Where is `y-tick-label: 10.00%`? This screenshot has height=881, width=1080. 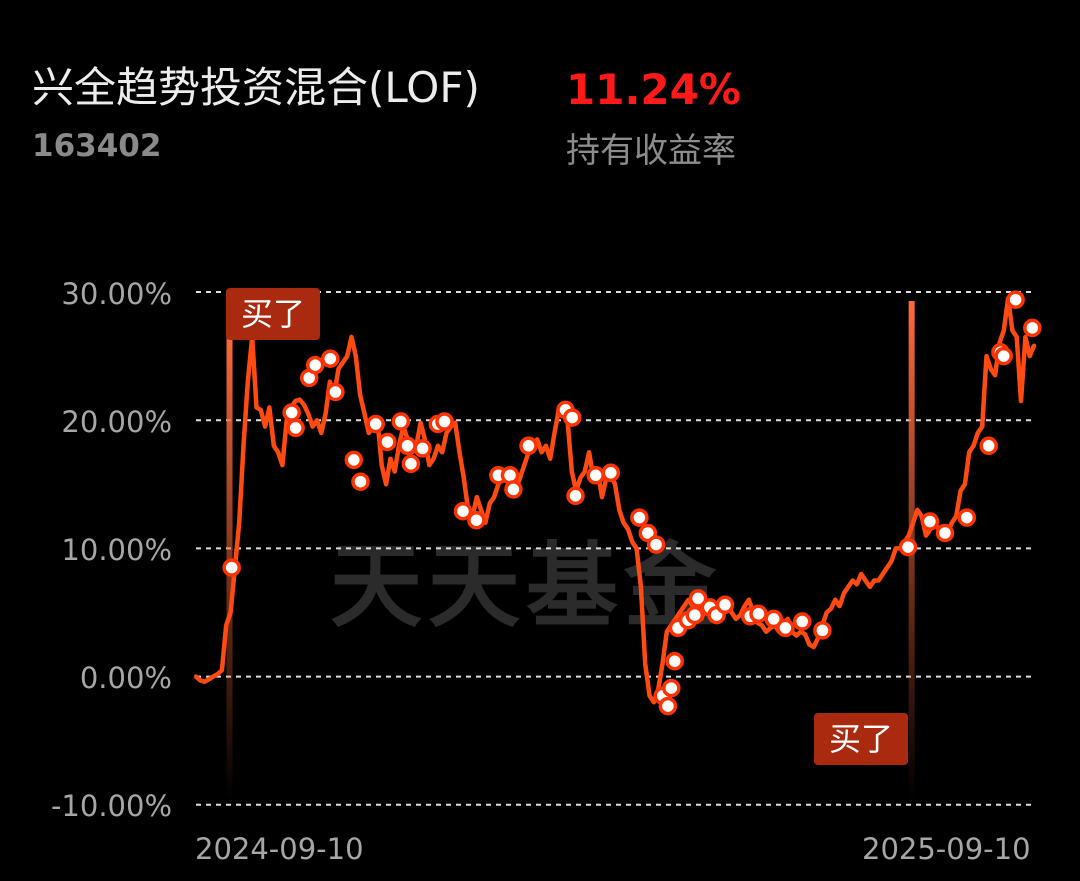 y-tick-label: 10.00% is located at coordinates (116, 550).